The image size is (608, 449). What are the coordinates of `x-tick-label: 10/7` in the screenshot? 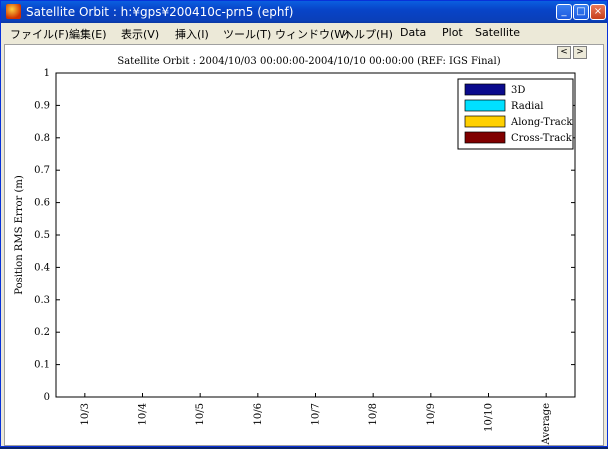 It's located at (316, 414).